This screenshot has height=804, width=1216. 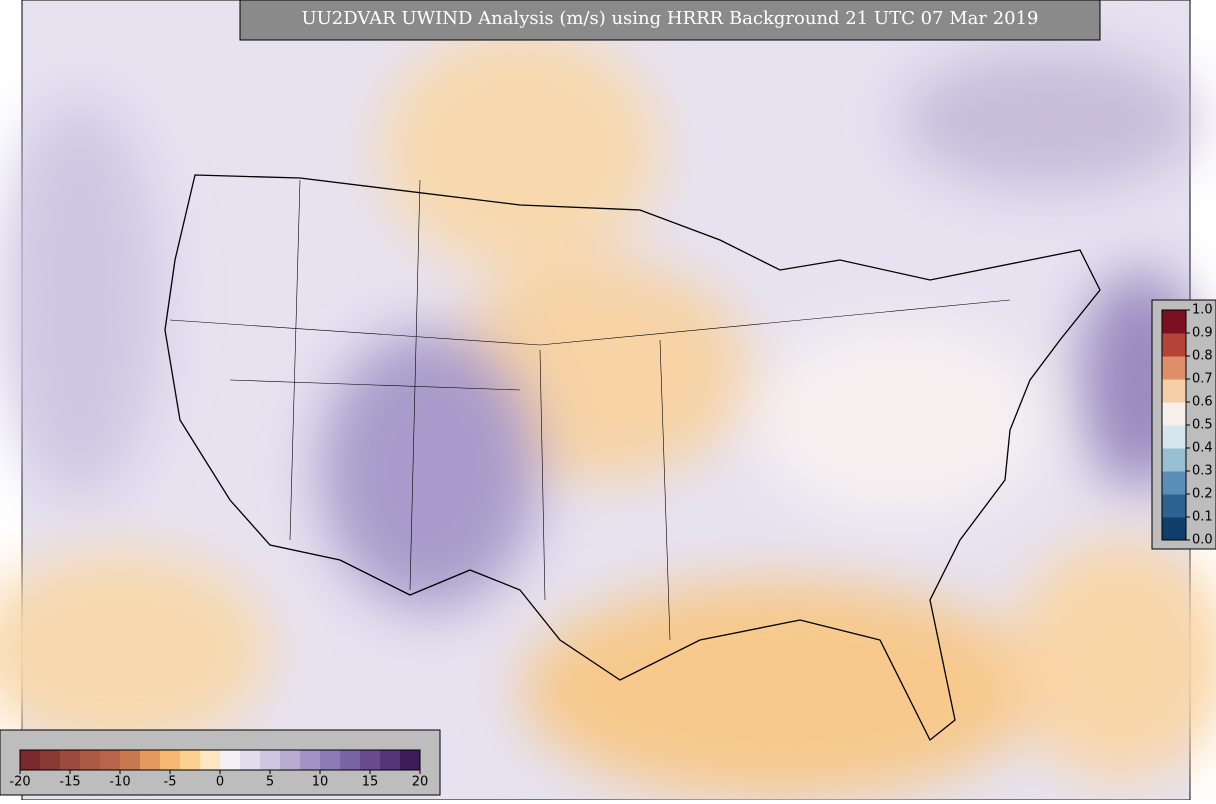 What do you see at coordinates (170, 782) in the screenshot?
I see `tick-label: -5` at bounding box center [170, 782].